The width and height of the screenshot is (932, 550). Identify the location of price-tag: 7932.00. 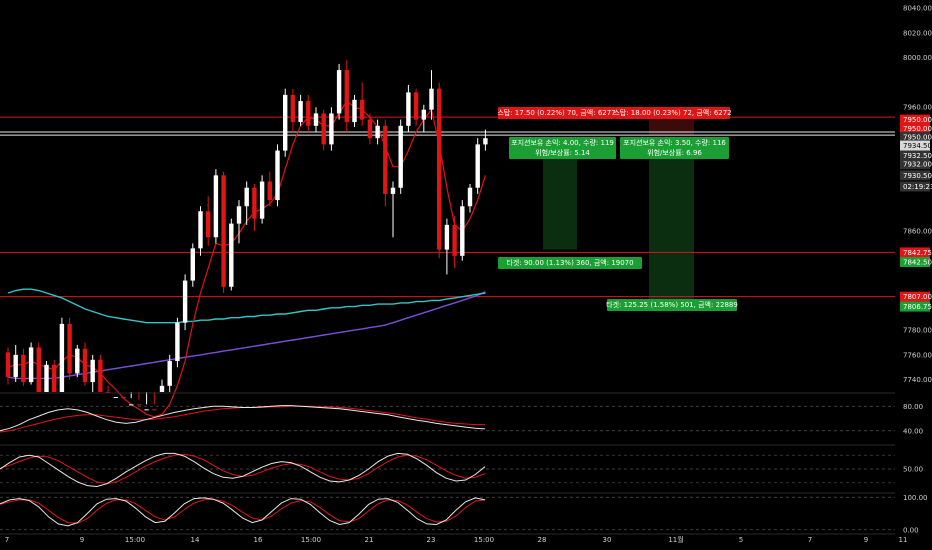
(916, 164).